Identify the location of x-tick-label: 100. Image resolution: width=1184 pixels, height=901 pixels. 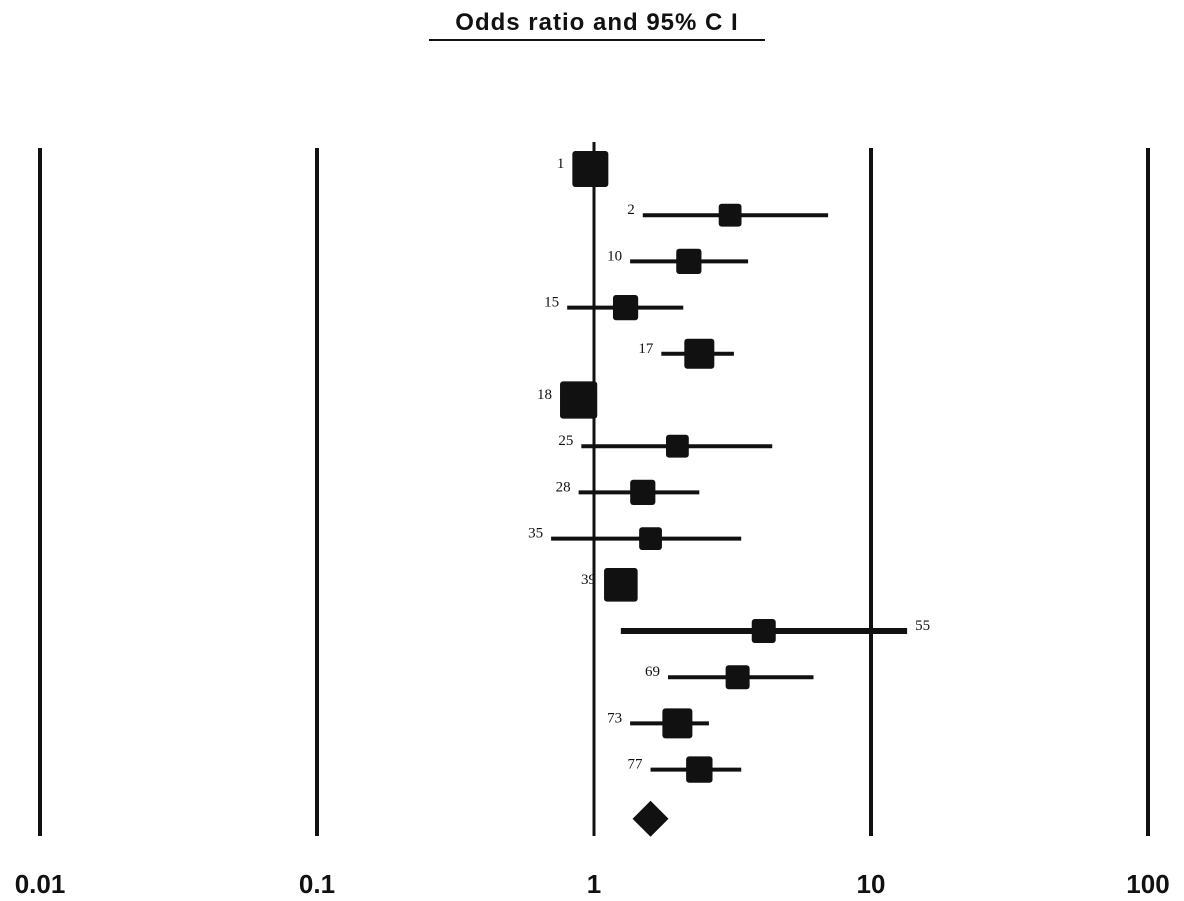
(1147, 884).